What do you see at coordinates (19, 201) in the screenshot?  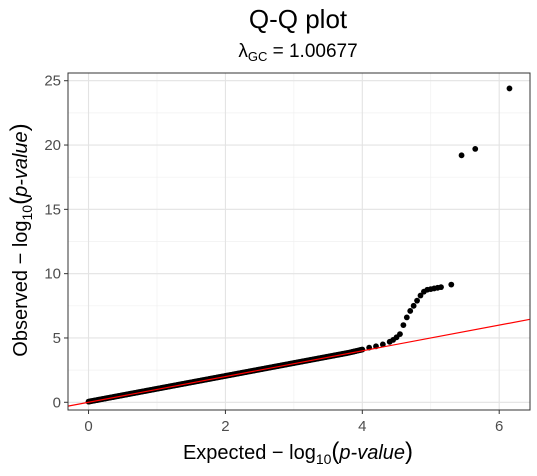 I see `y-axis-title-open-paren: (` at bounding box center [19, 201].